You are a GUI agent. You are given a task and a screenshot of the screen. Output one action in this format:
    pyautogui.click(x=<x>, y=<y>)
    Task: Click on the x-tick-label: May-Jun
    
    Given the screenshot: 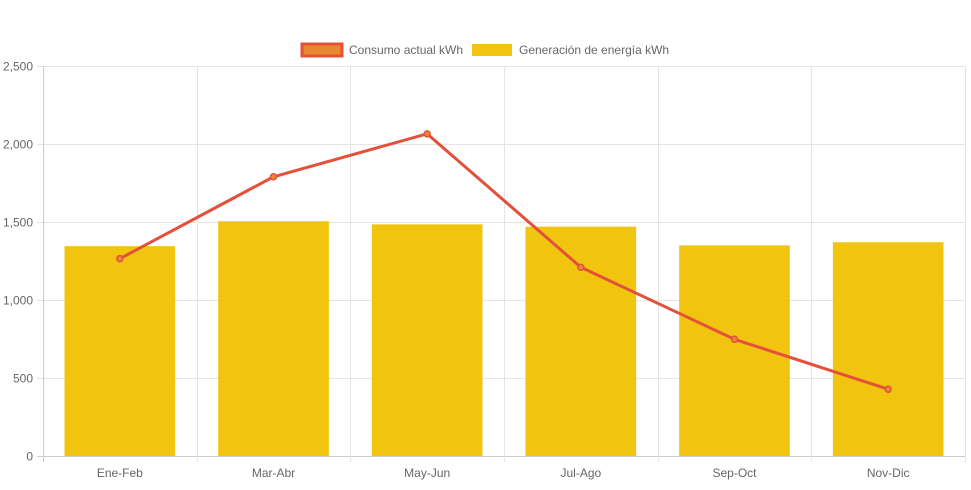 What is the action you would take?
    pyautogui.click(x=427, y=473)
    